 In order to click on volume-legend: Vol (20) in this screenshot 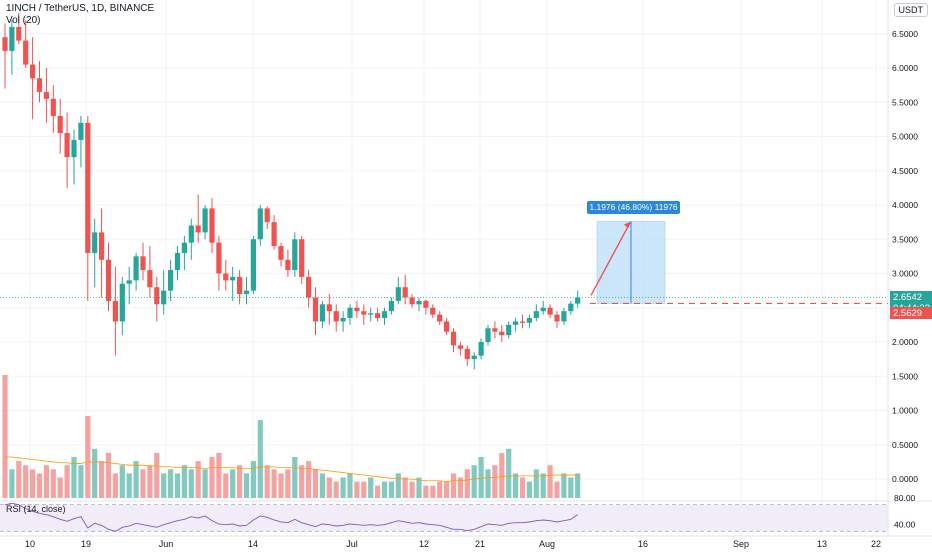, I will do `click(23, 20)`.